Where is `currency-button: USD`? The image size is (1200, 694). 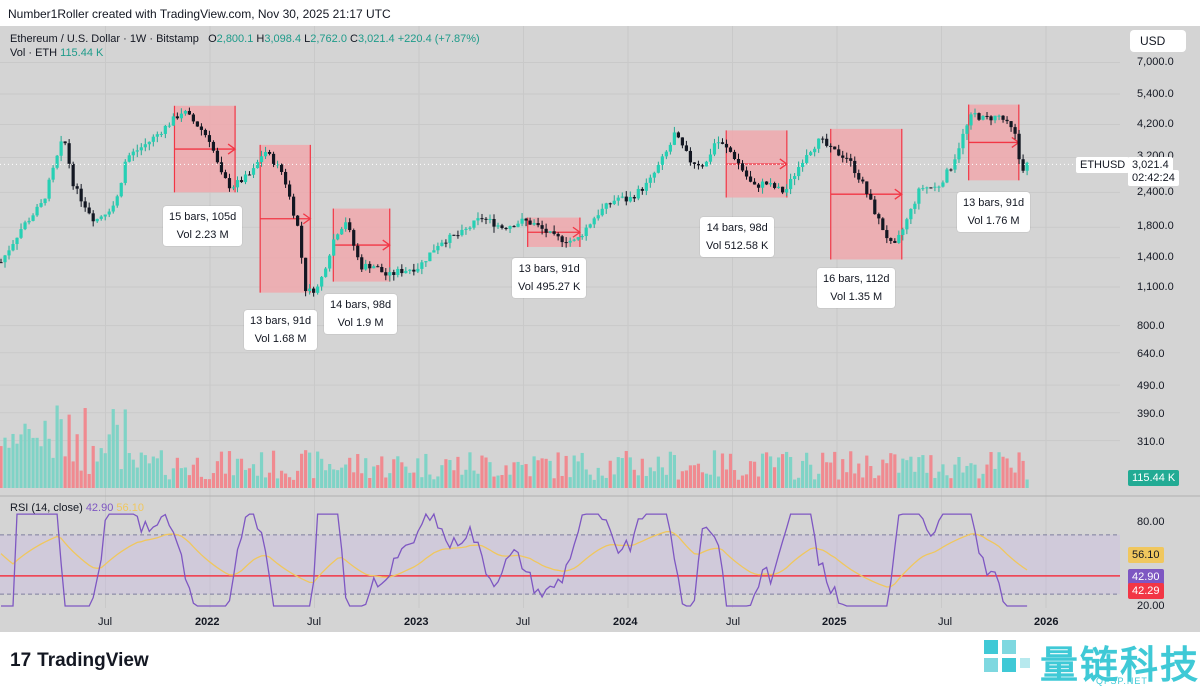
currency-button: USD is located at coordinates (1158, 41).